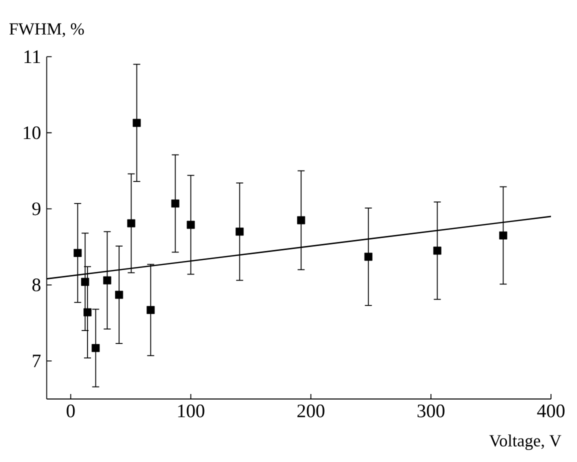 The height and width of the screenshot is (462, 577). What do you see at coordinates (32, 133) in the screenshot?
I see `y-tick-label: 10` at bounding box center [32, 133].